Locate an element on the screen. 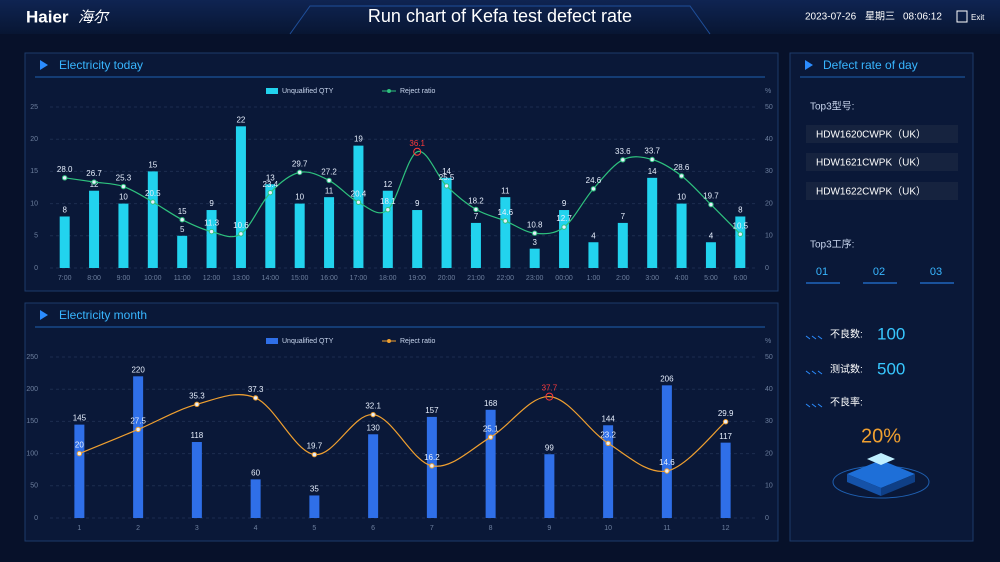 The image size is (1000, 562). bar-value-label: 12 is located at coordinates (387, 184).